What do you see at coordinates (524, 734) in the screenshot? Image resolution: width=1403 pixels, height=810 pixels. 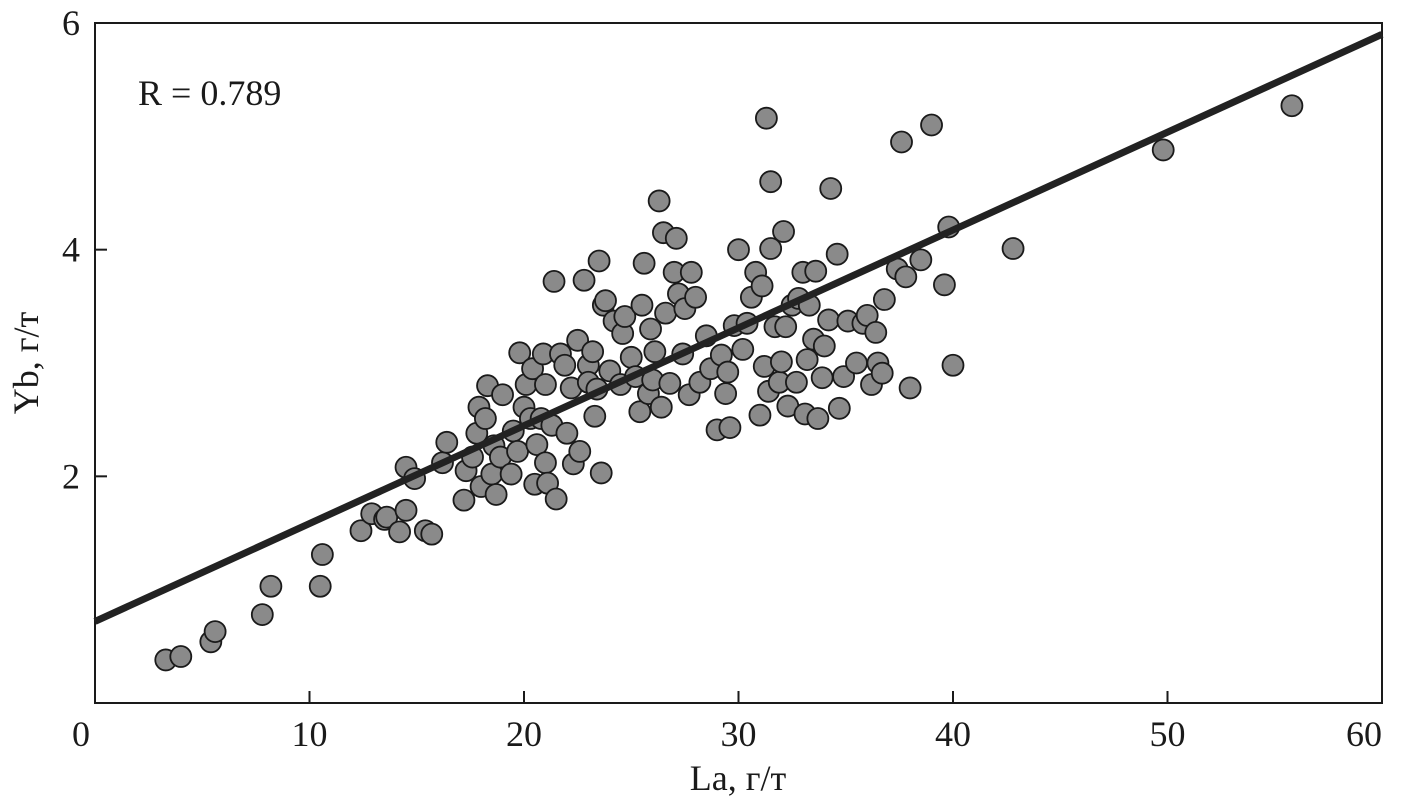 I see `x-tick-label: 20` at bounding box center [524, 734].